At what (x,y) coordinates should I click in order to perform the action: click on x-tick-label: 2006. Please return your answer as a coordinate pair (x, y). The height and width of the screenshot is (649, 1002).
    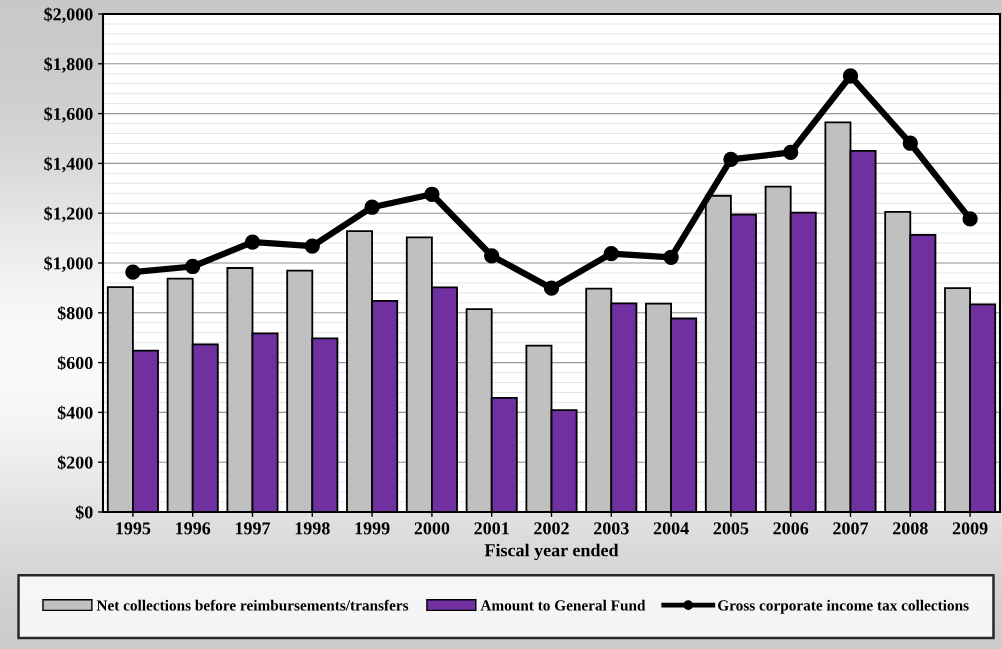
    Looking at the image, I should click on (791, 528).